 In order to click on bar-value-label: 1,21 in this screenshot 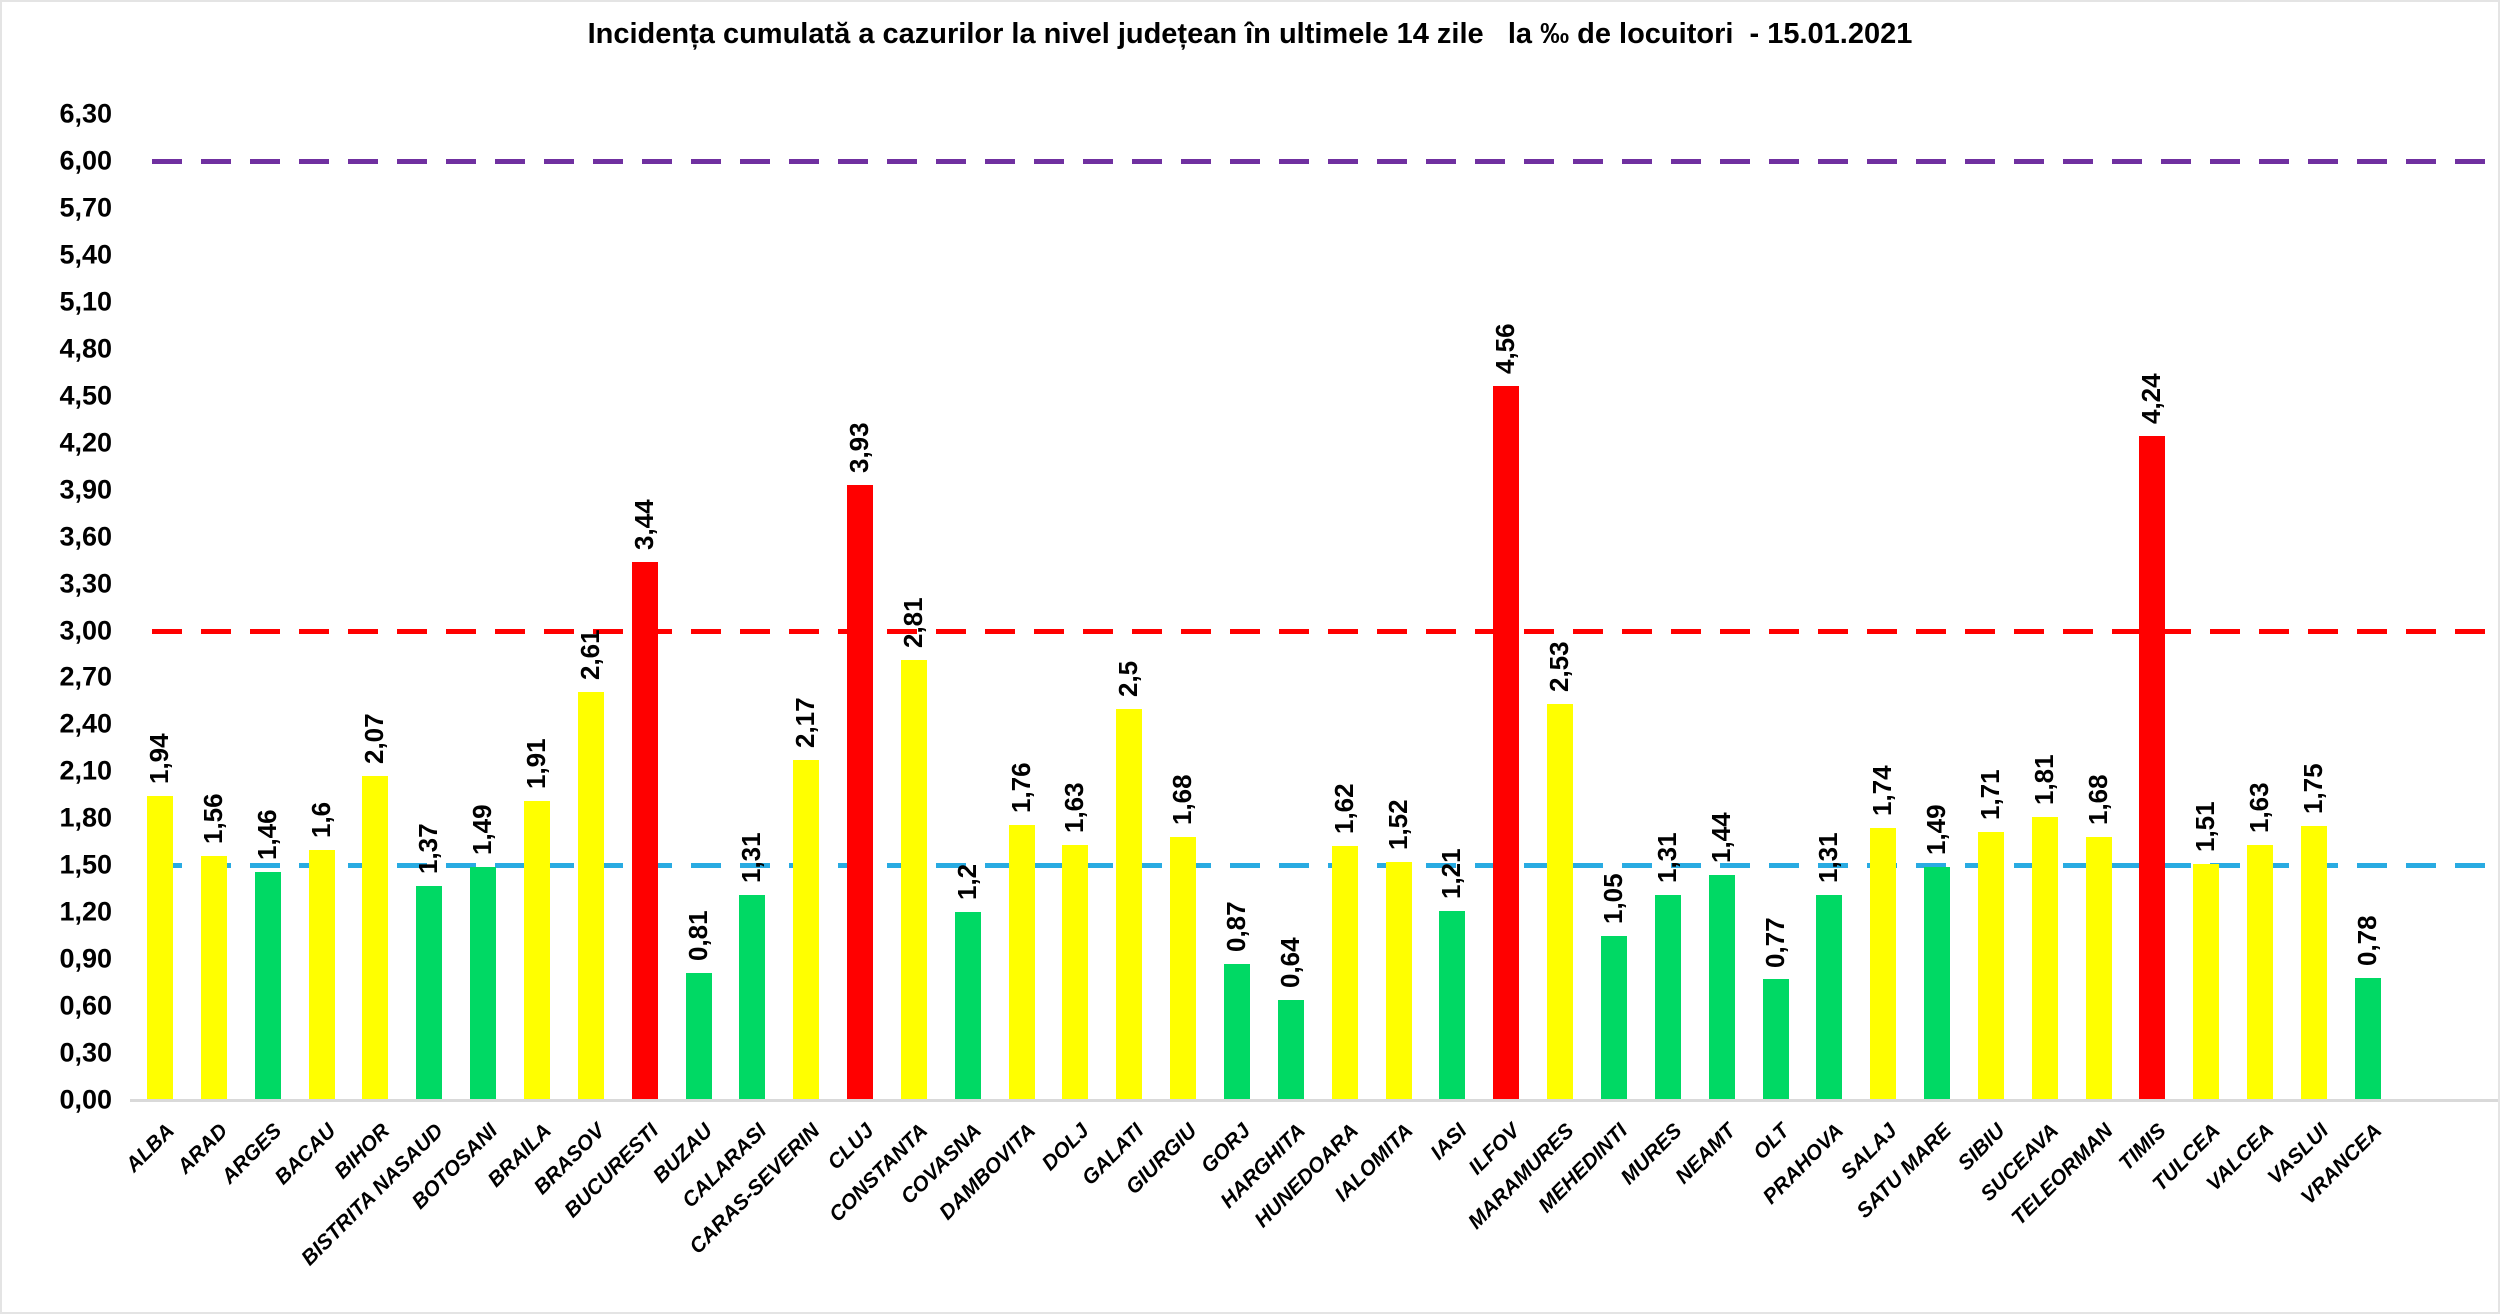, I will do `click(1451, 873)`.